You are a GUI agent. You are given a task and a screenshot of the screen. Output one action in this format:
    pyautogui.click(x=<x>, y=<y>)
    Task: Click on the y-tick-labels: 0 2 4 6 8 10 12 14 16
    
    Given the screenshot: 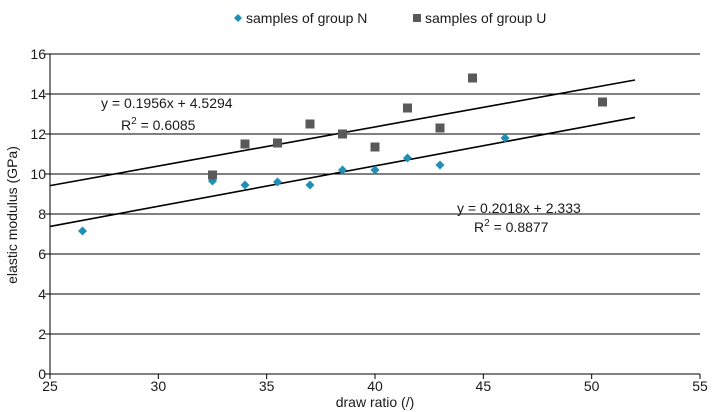 What is the action you would take?
    pyautogui.click(x=38, y=214)
    